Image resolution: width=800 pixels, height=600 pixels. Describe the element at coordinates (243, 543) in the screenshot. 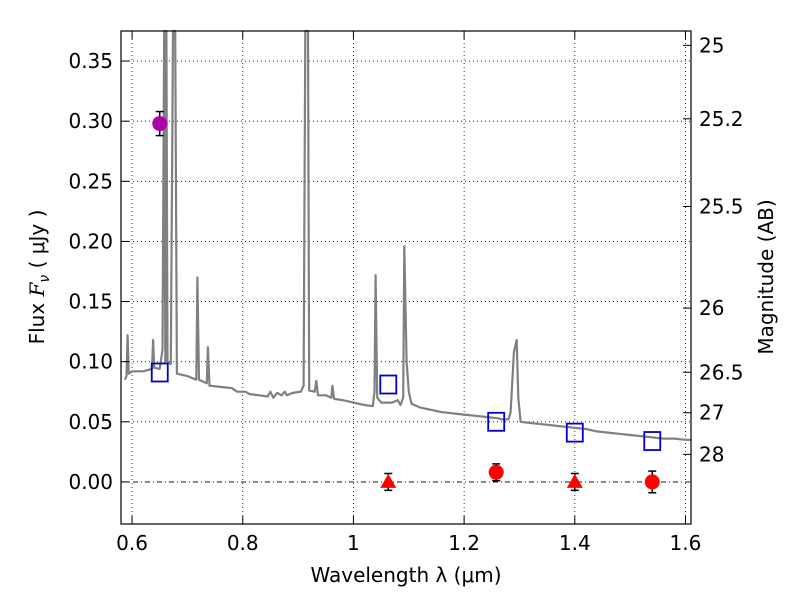

I see `x-tick-label: 0.8` at that location.